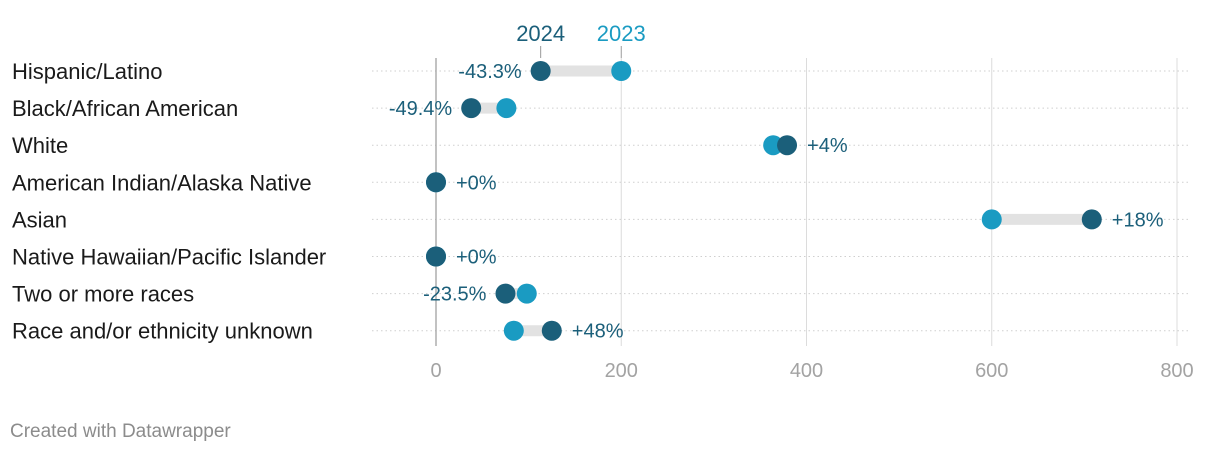 The width and height of the screenshot is (1220, 458). What do you see at coordinates (598, 332) in the screenshot?
I see `change-label: +48%` at bounding box center [598, 332].